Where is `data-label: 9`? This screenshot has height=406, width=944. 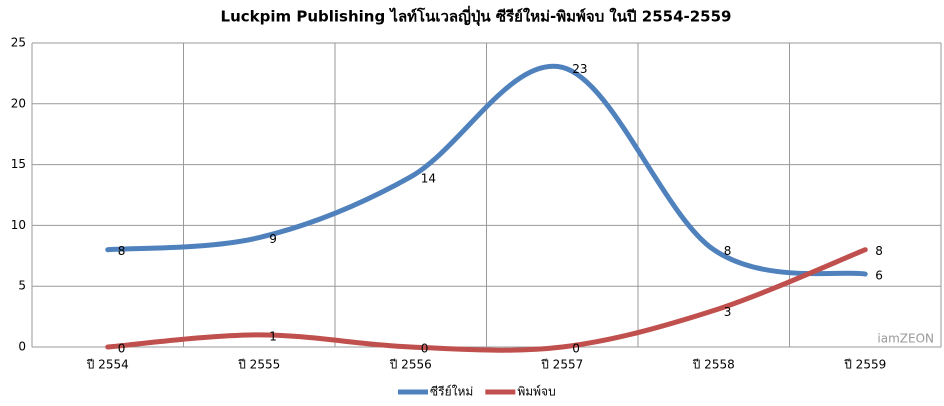 data-label: 9 is located at coordinates (273, 239).